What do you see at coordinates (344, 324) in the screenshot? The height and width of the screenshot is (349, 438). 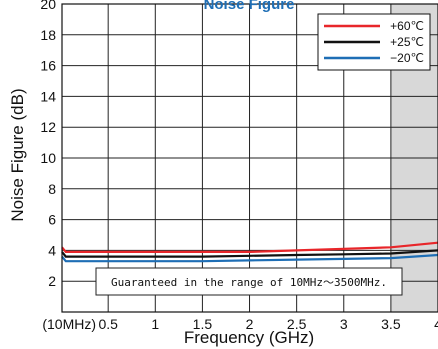 I see `x-tick-label: 3` at bounding box center [344, 324].